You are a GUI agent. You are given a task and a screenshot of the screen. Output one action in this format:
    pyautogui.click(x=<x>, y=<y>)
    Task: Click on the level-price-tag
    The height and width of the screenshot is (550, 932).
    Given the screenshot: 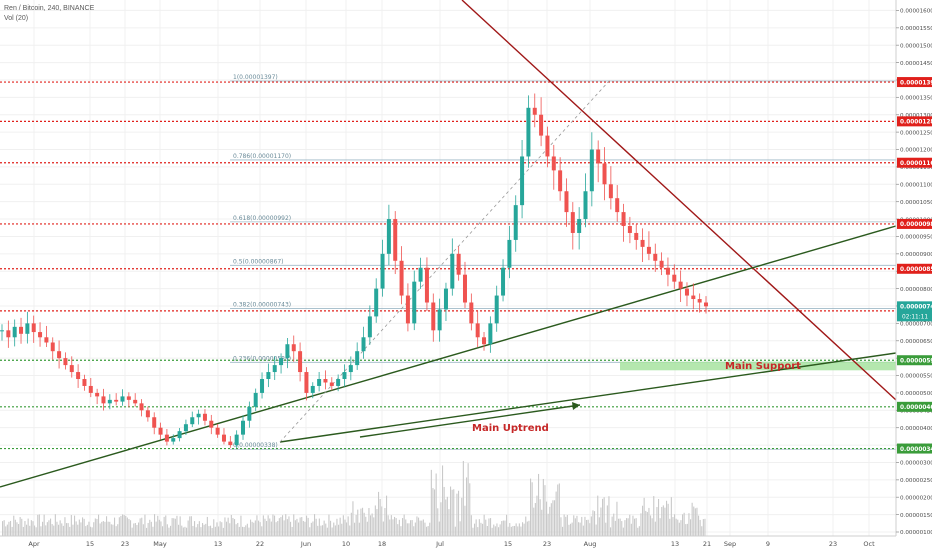 What is the action you would take?
    pyautogui.click(x=914, y=82)
    